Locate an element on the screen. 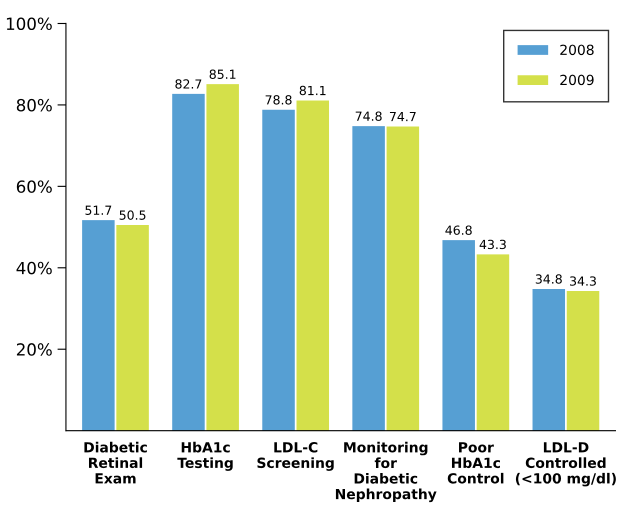 The image size is (628, 522). data-label: 74.8 is located at coordinates (369, 116).